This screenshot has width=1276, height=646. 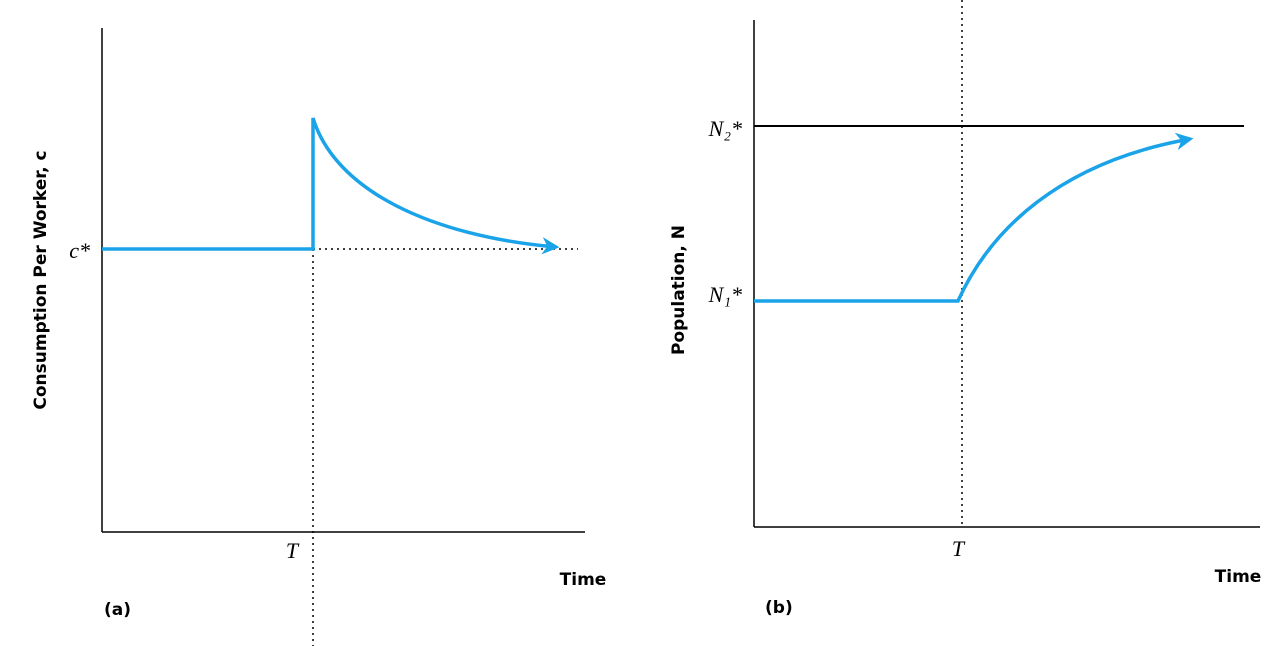 I want to click on consumption-path, so click(x=331, y=186).